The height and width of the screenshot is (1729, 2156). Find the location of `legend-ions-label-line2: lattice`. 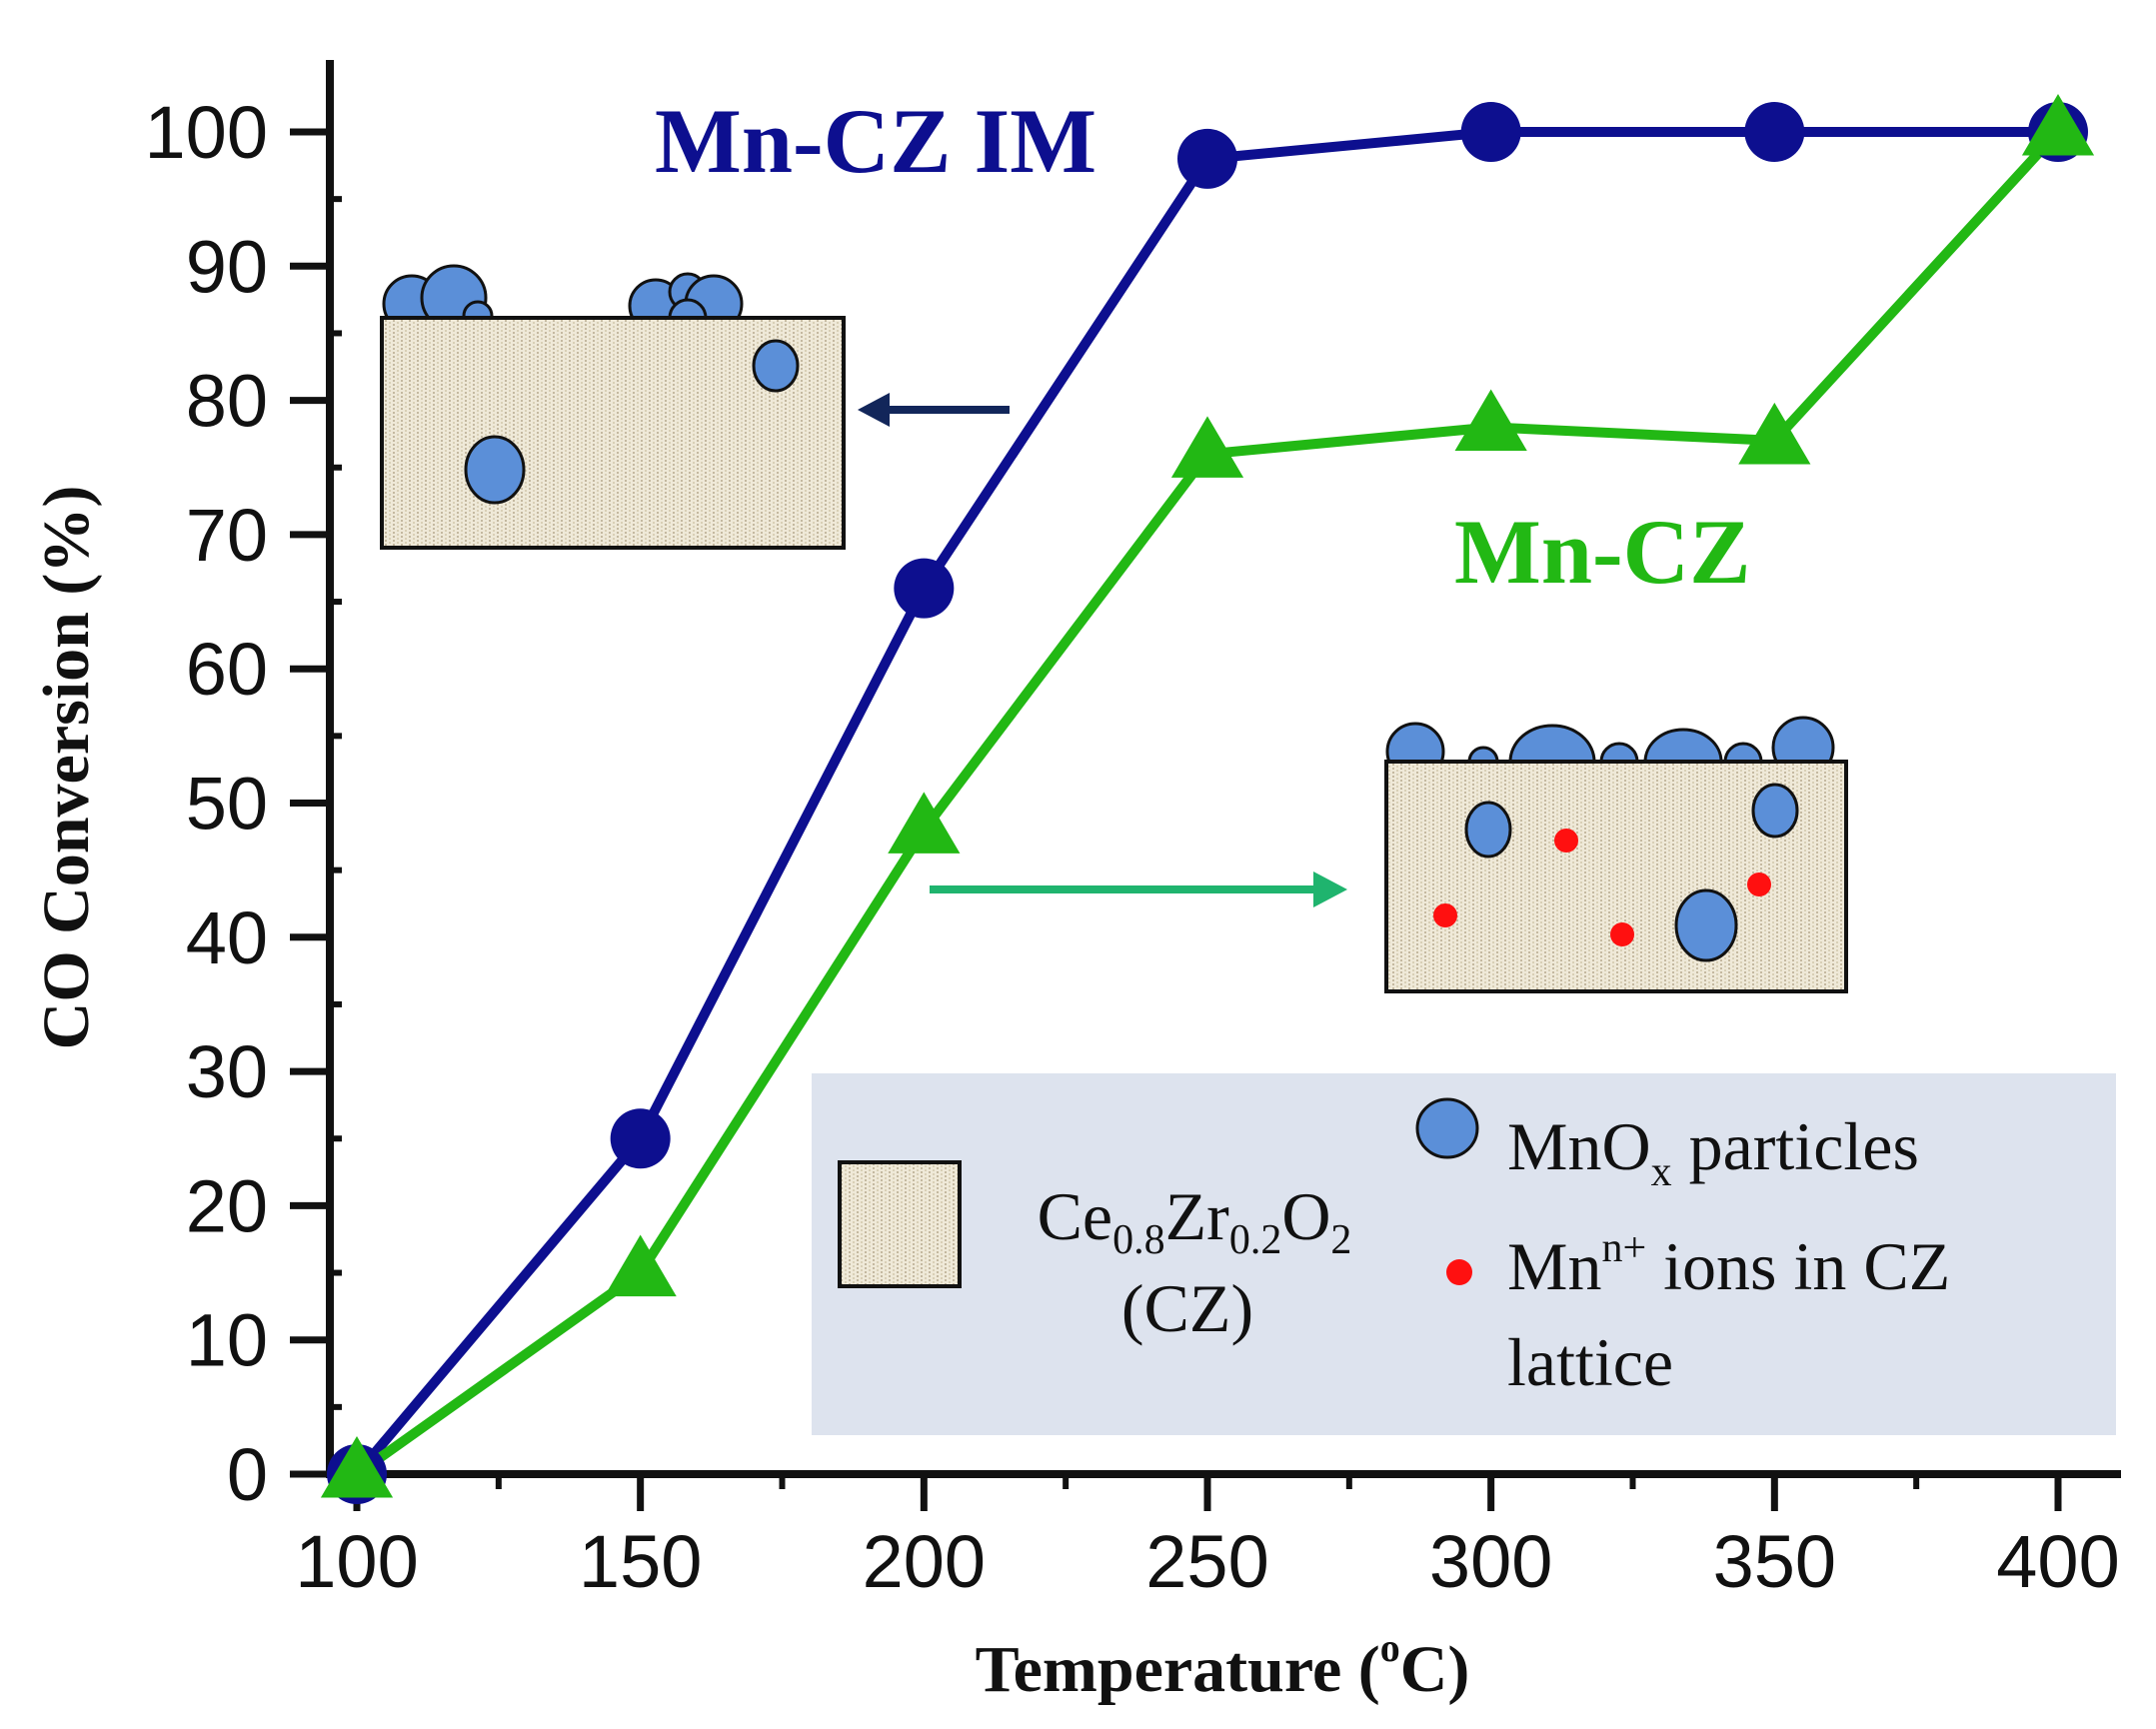

legend-ions-label-line2: lattice is located at coordinates (1590, 1362).